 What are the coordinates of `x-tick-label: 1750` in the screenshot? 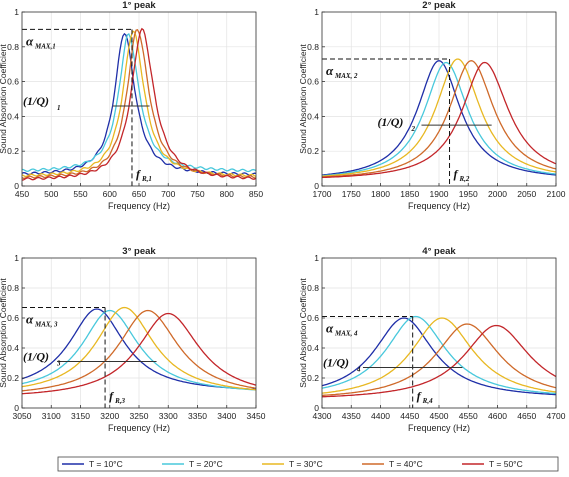 It's located at (351, 194).